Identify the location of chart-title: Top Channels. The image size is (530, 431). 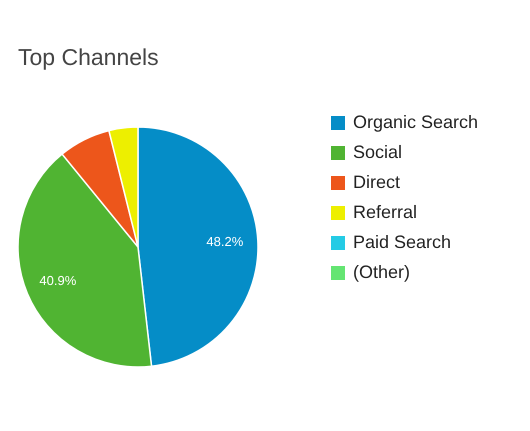
(88, 57).